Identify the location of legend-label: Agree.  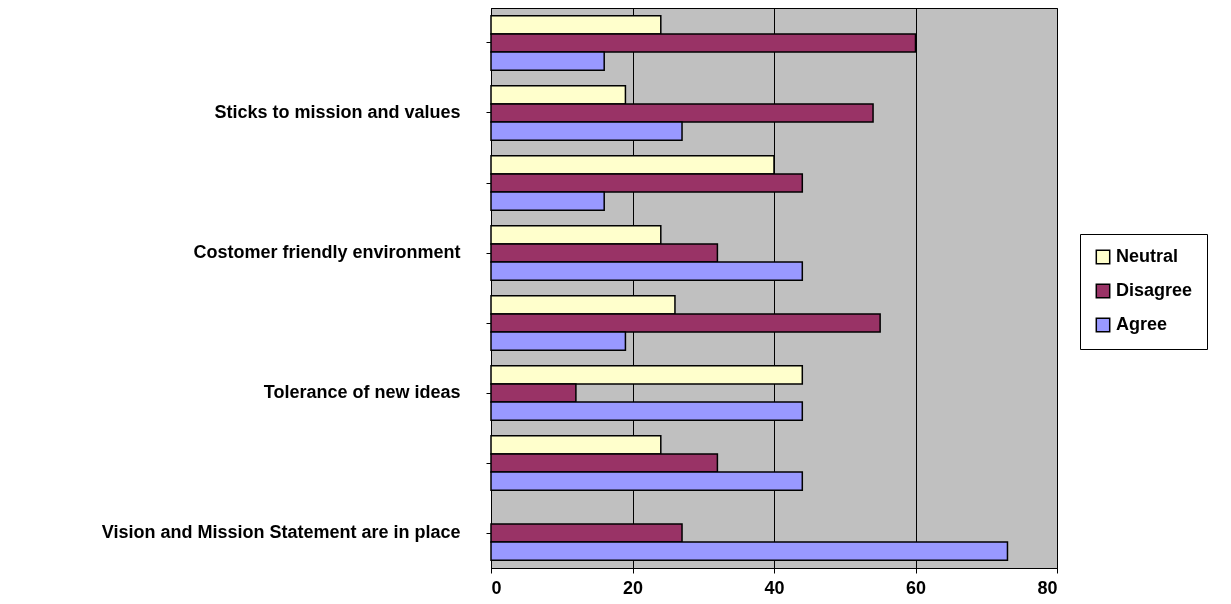
(1142, 324).